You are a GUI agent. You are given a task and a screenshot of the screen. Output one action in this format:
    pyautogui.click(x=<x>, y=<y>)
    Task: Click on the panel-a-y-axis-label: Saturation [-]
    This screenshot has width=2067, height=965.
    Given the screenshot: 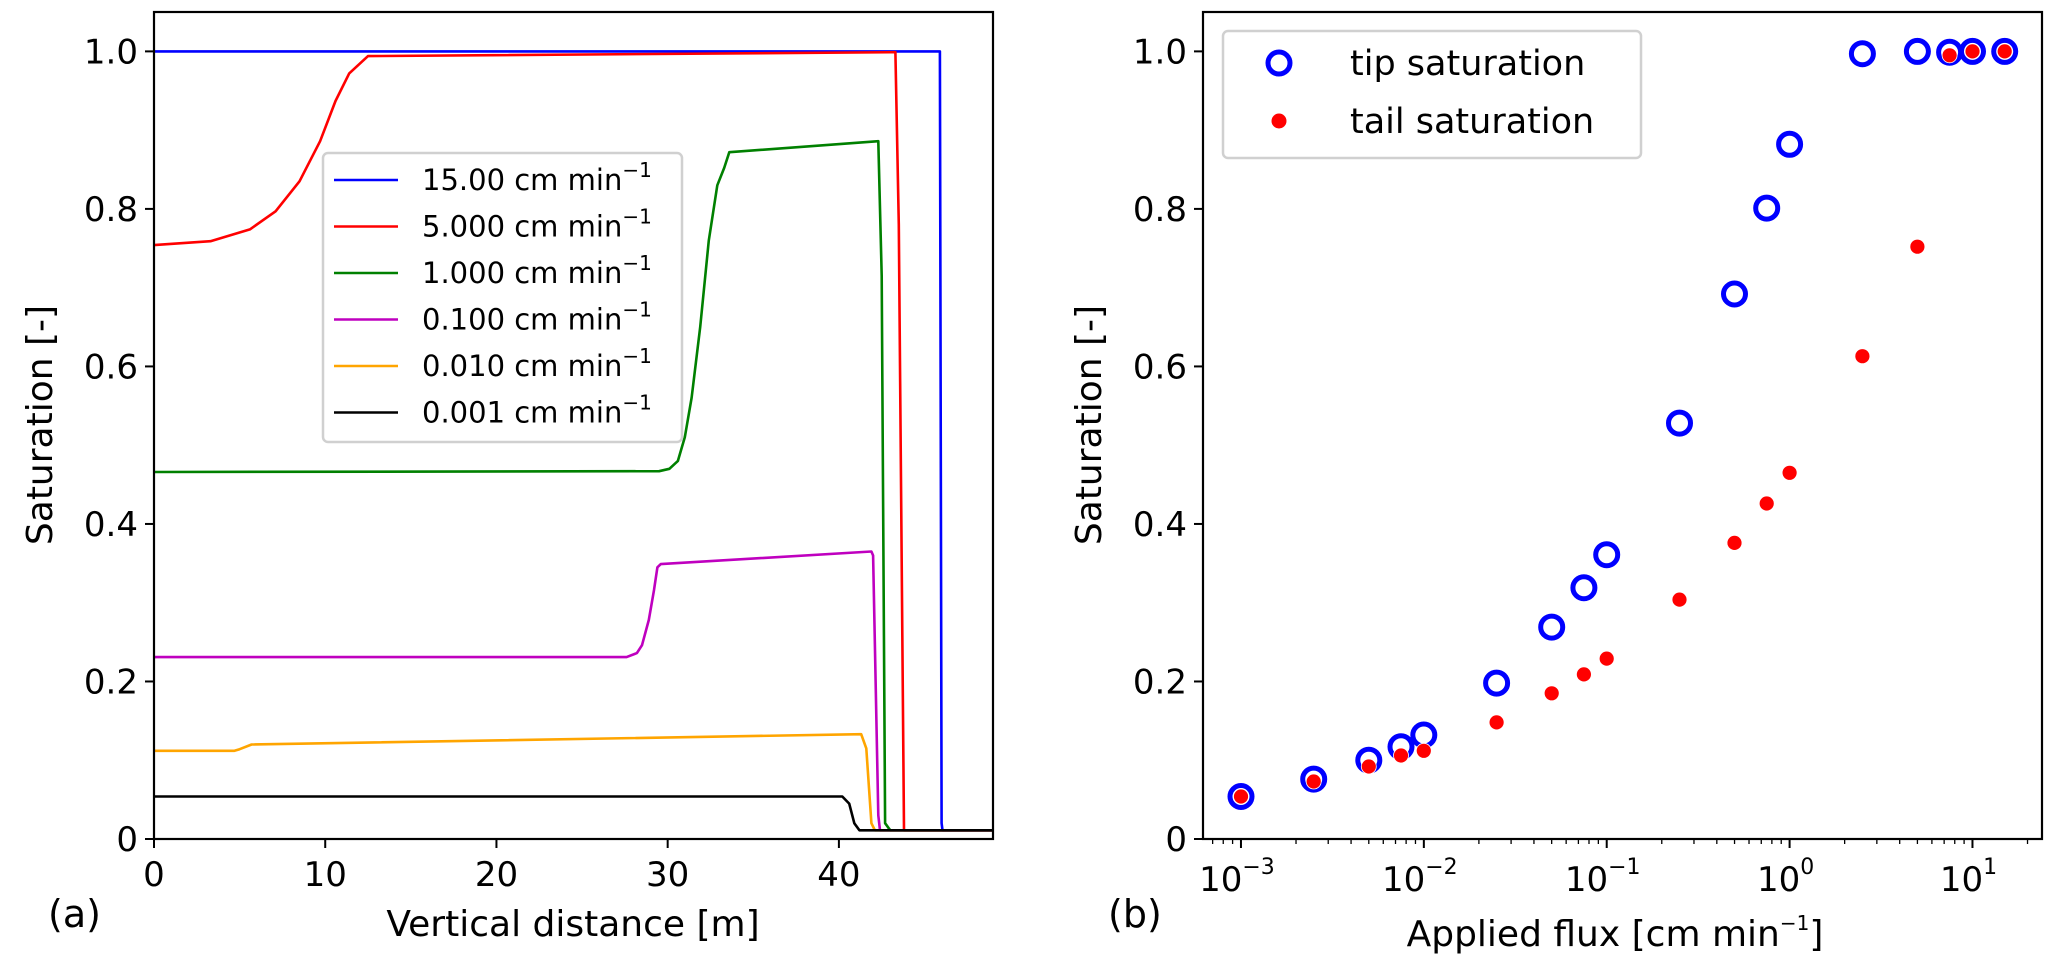 What is the action you would take?
    pyautogui.click(x=40, y=425)
    